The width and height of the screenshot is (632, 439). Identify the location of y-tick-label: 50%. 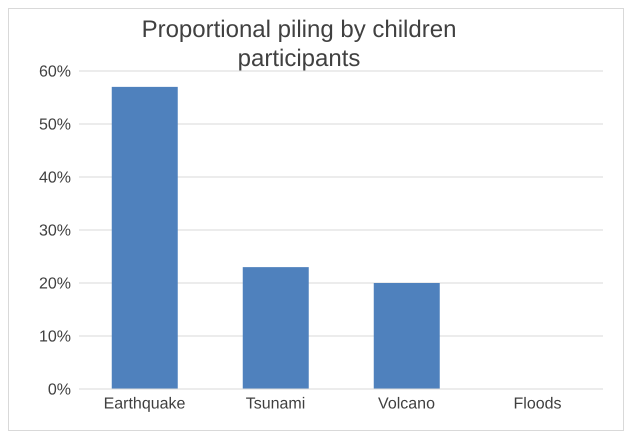
(54, 125).